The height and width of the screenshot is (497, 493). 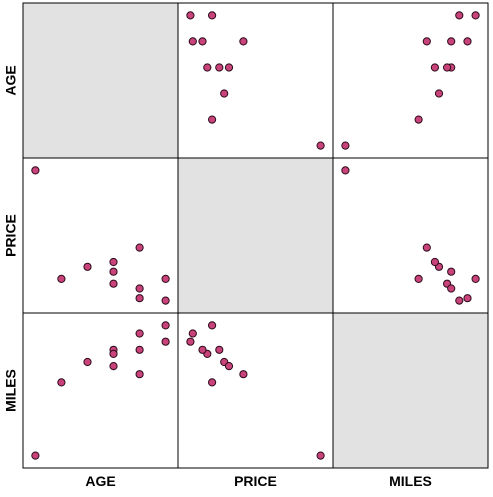 I want to click on x-variable-label-miles: MILES, so click(x=410, y=481).